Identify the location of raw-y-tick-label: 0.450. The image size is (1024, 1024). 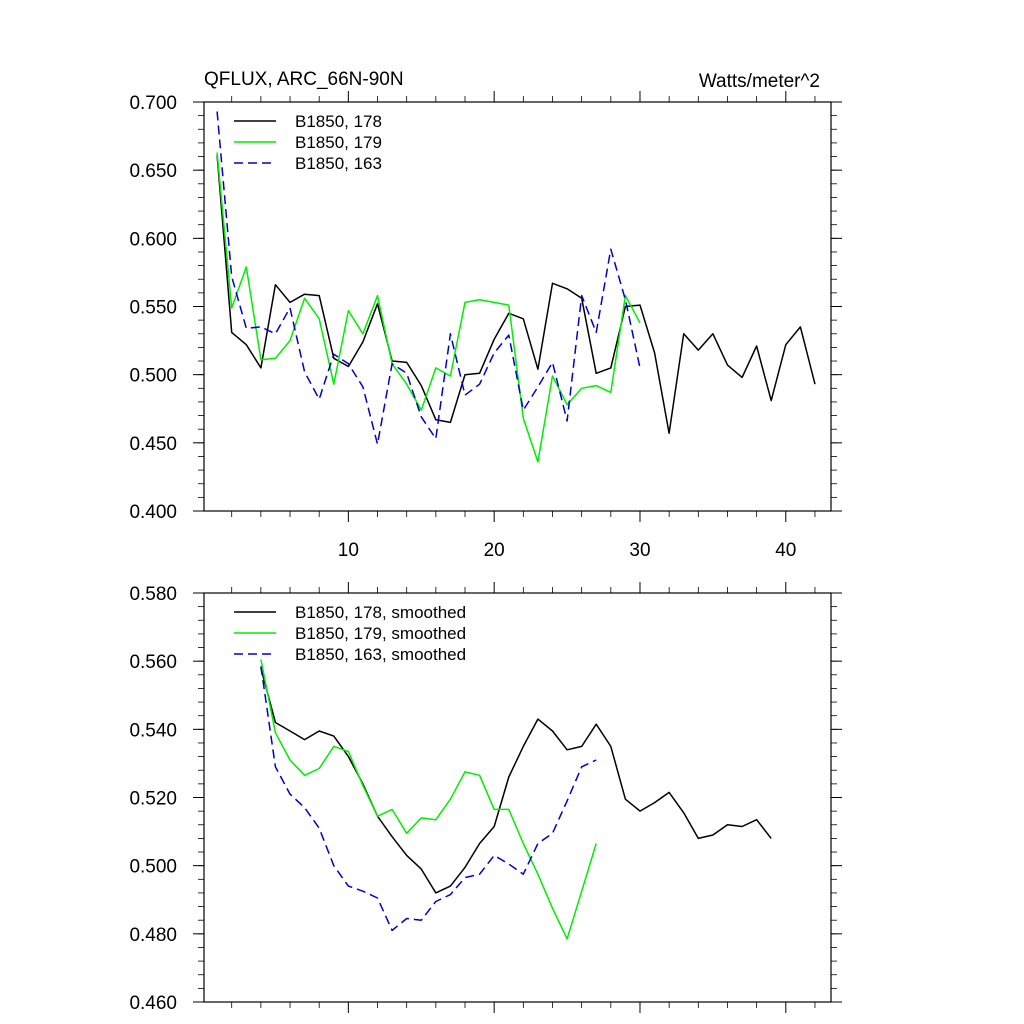
(153, 444).